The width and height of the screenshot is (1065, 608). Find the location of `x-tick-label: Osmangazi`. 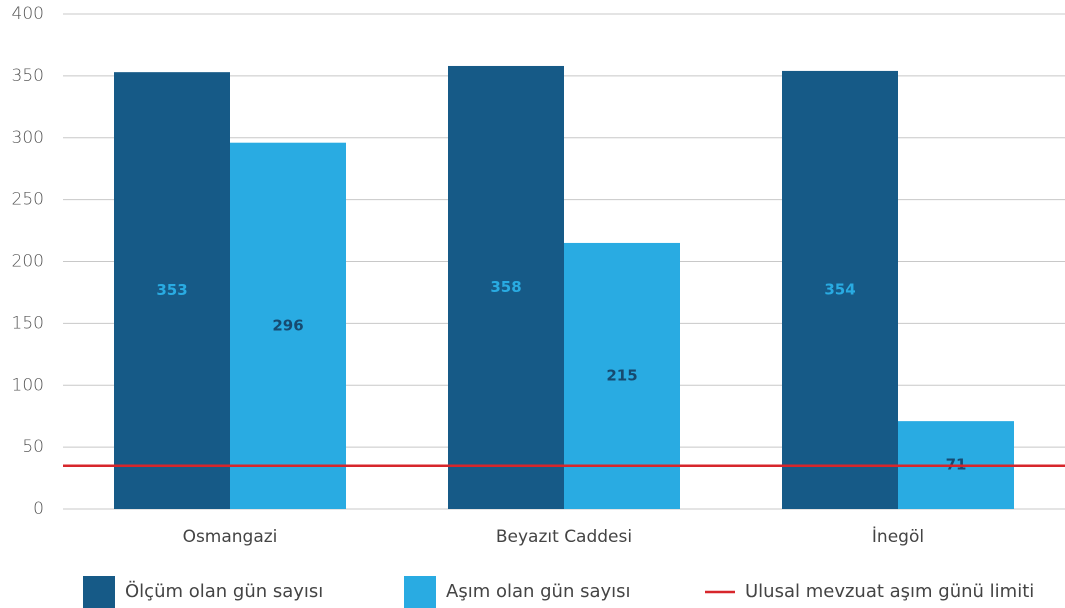

x-tick-label: Osmangazi is located at coordinates (230, 537).